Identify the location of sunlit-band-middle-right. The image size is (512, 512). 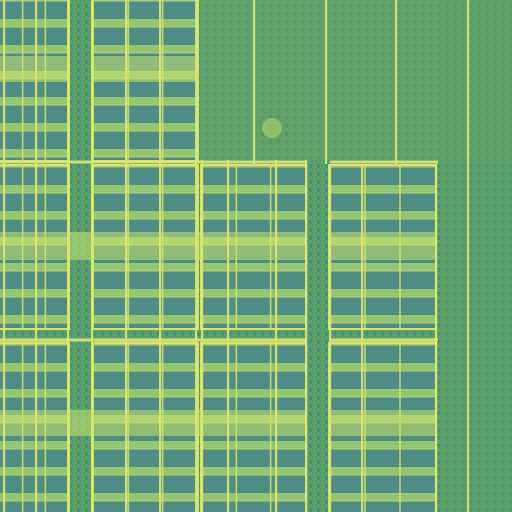
(382, 246).